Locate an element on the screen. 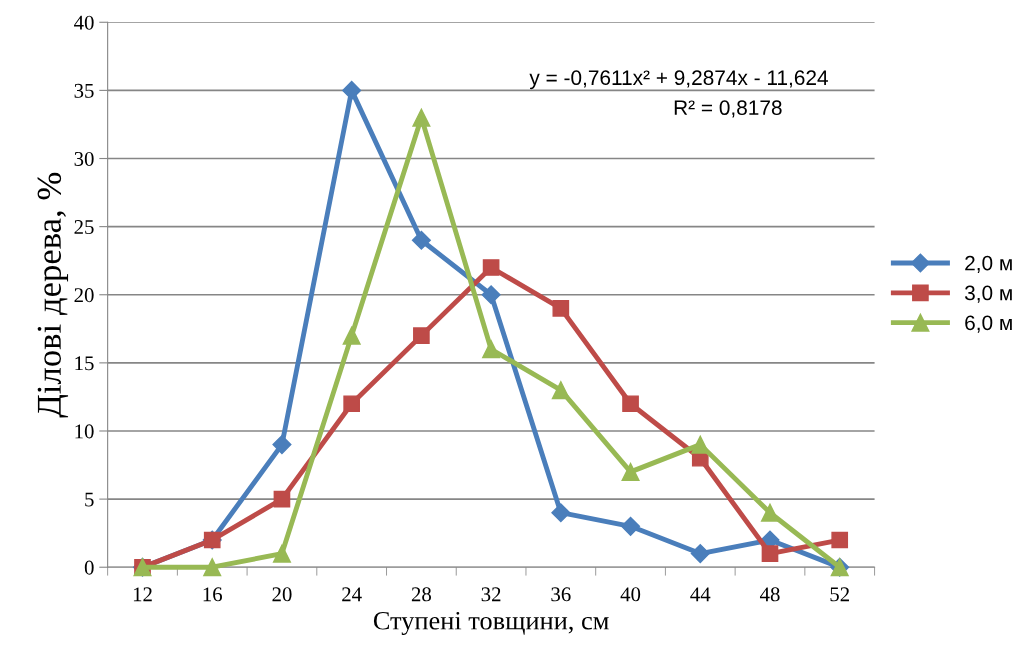 This screenshot has width=1035, height=655. legend-label: 2,0 м is located at coordinates (988, 264).